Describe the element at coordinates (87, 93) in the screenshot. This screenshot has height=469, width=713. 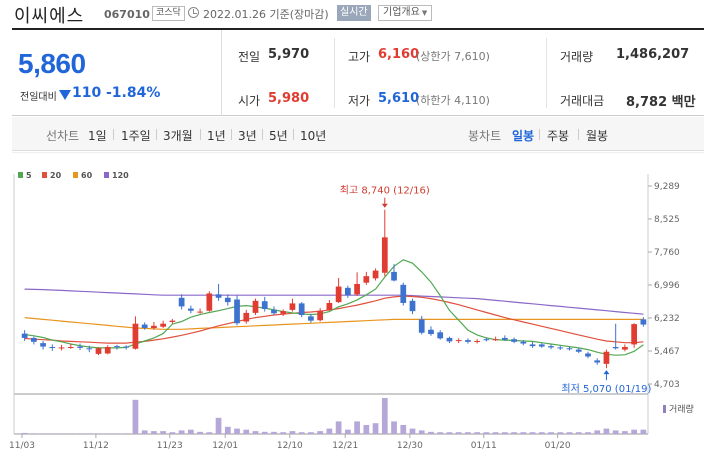
I see `change-value: 110` at that location.